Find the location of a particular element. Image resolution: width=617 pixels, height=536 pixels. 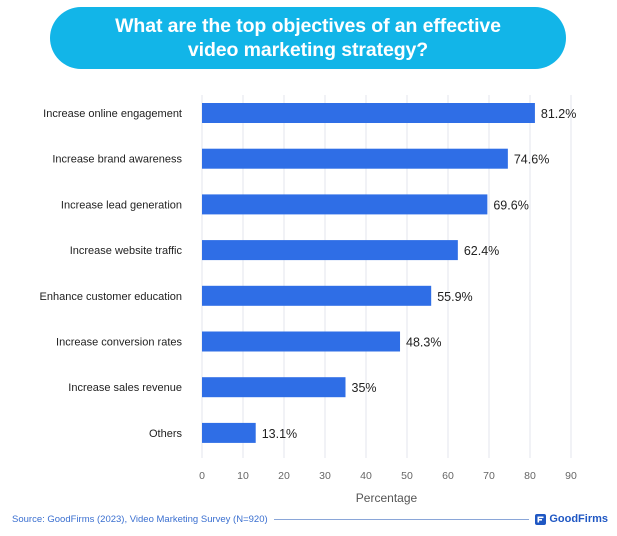

category-label: Others is located at coordinates (166, 434).